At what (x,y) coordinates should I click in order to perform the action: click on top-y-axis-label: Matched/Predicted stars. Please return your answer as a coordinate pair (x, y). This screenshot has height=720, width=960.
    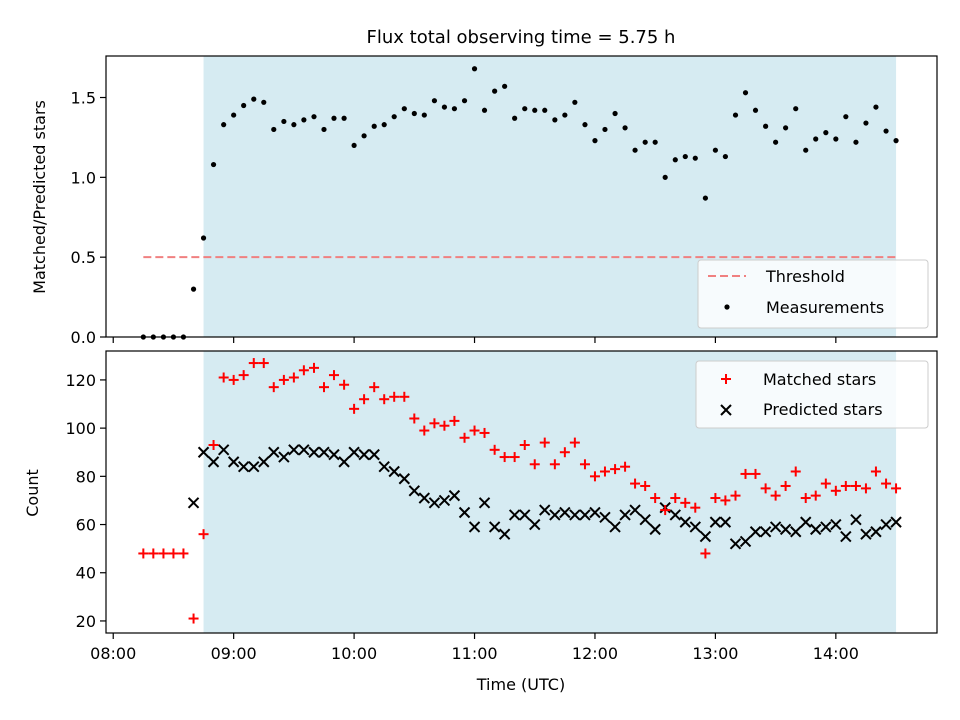
    Looking at the image, I should click on (39, 197).